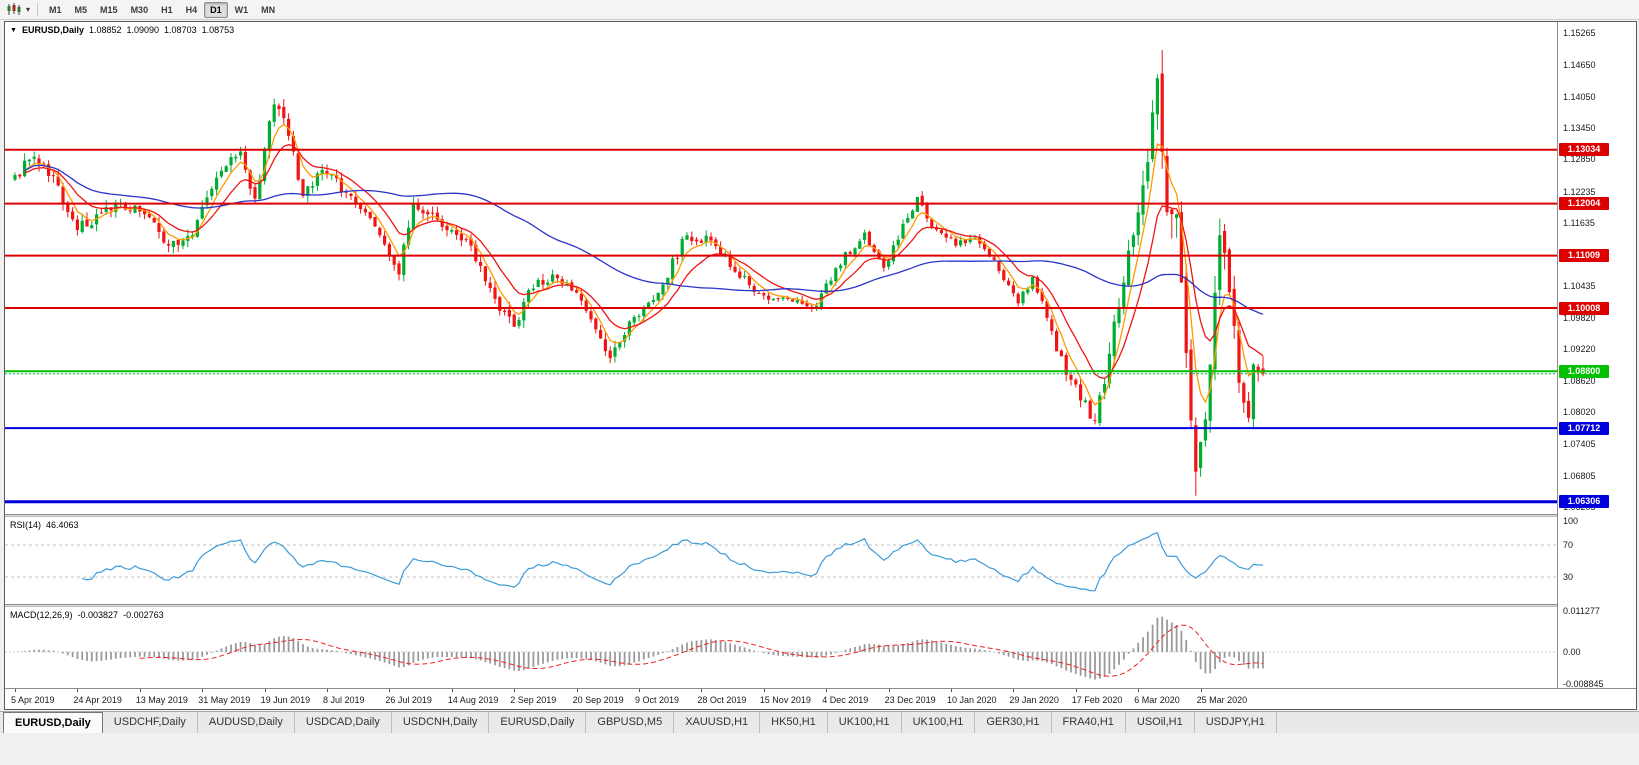 This screenshot has height=765, width=1639. I want to click on macd-signal, so click(701, 650).